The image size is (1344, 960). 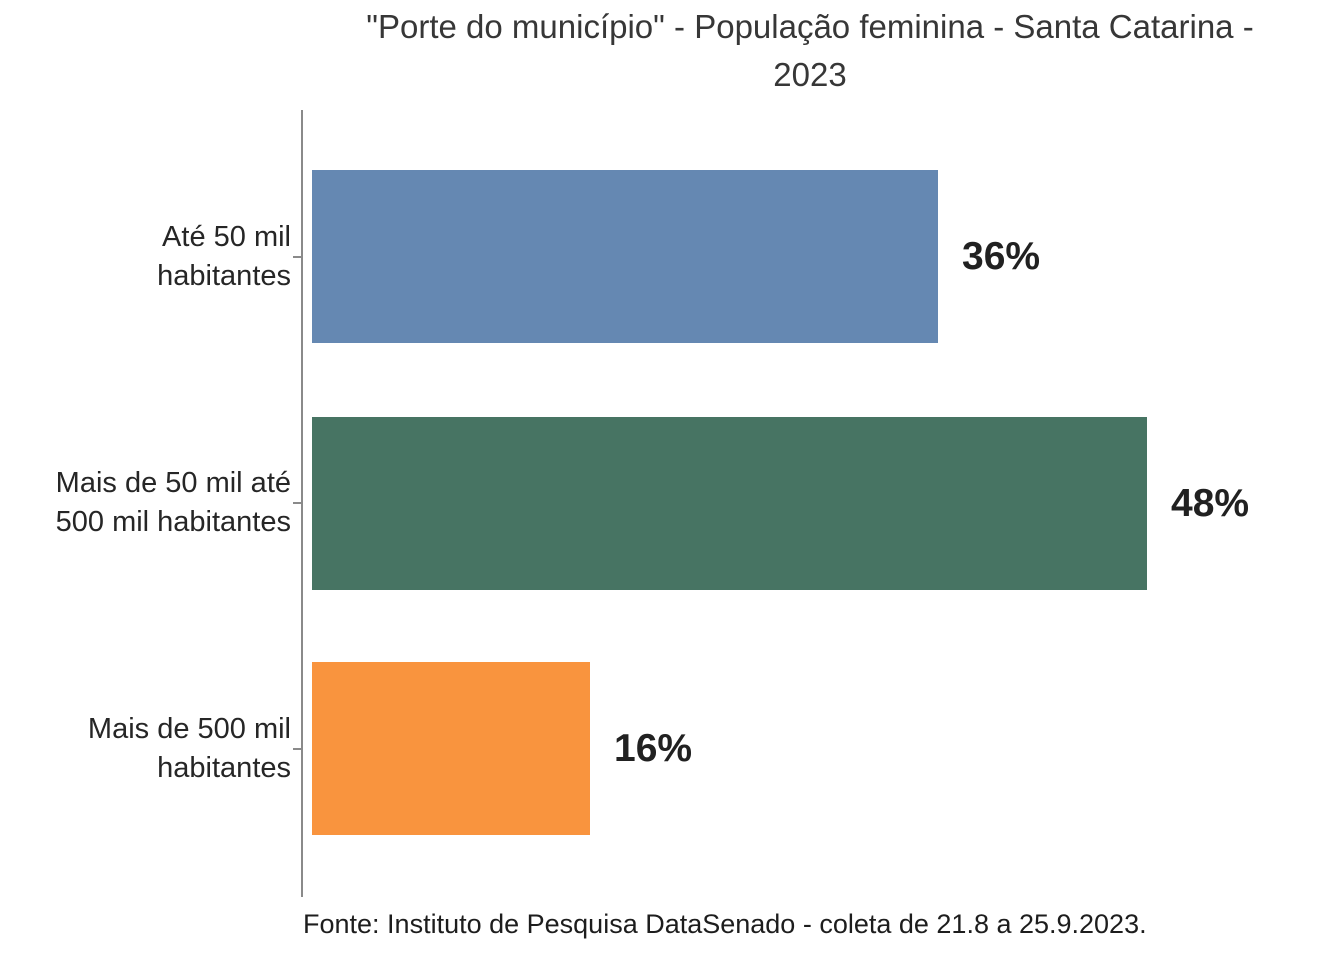 I want to click on bar-row-mais-500-mil: 16%, so click(x=502, y=748).